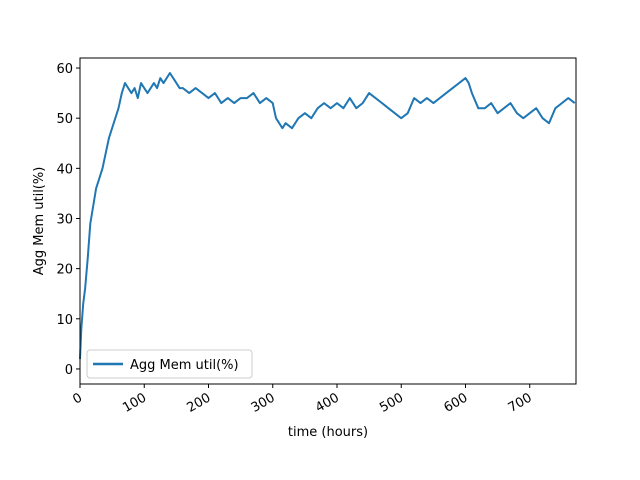  I want to click on y-tick-label: 50, so click(64, 119).